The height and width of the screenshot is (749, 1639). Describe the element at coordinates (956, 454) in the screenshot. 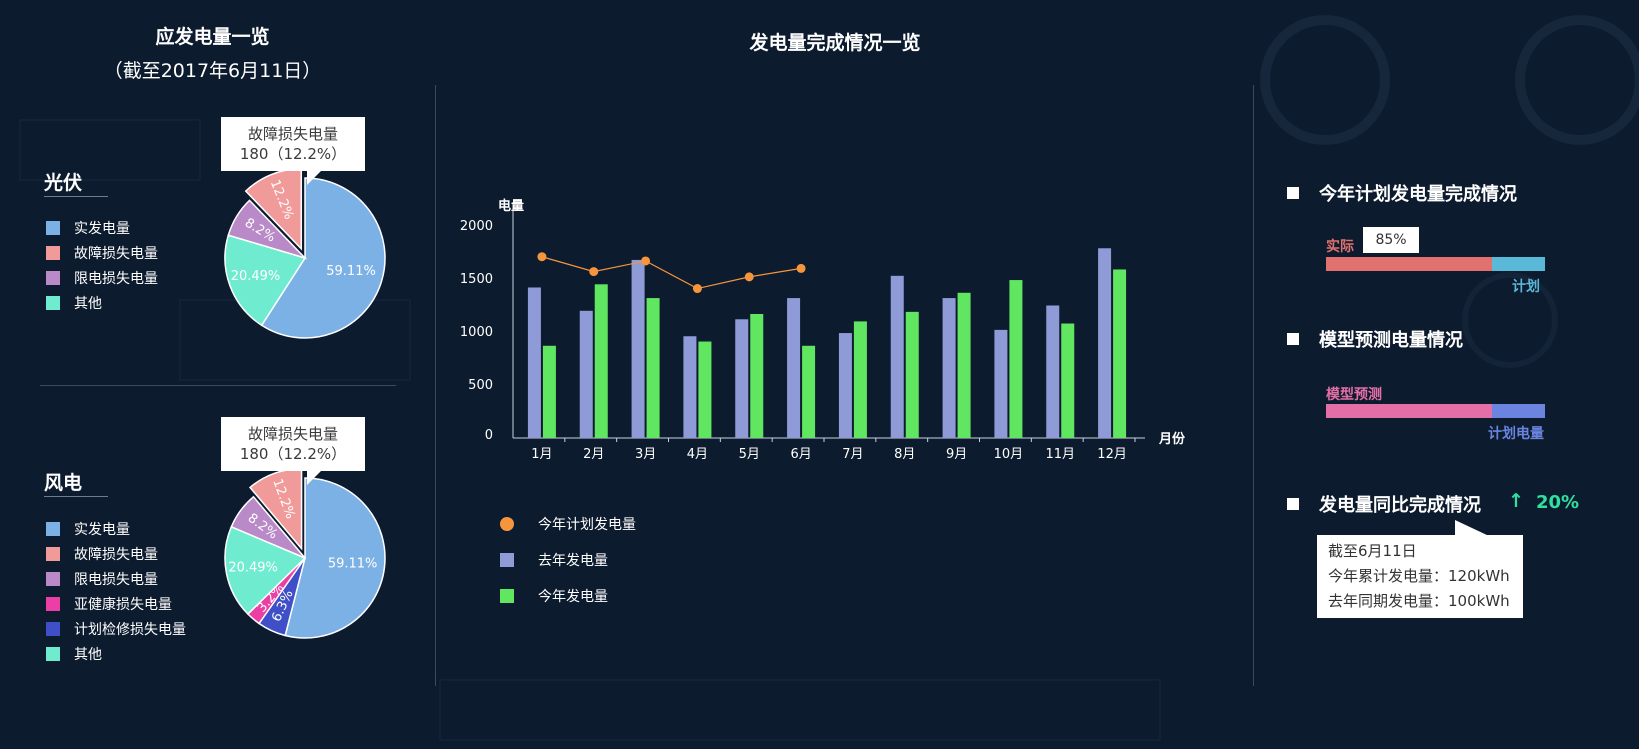

I see `x-tick-label: 9月` at that location.